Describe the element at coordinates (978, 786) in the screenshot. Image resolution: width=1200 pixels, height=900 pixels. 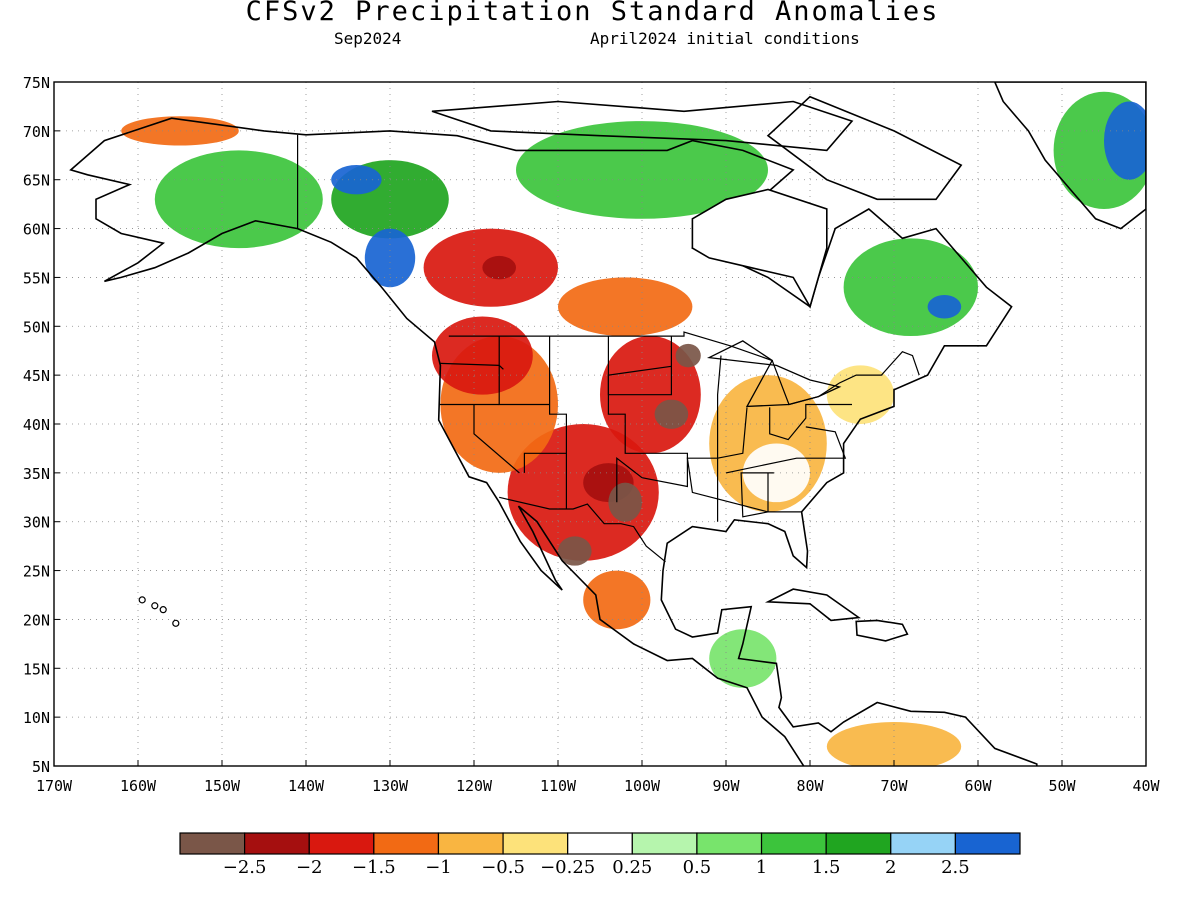
I see `longitude-tick-label: 60W` at that location.